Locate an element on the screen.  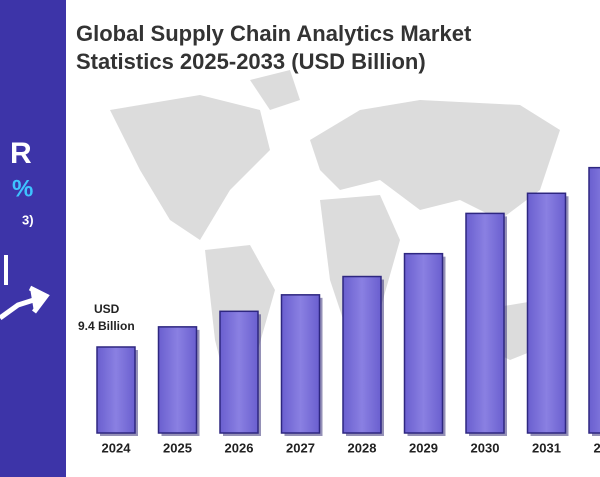
x-tick-label: 2030 is located at coordinates (485, 447).